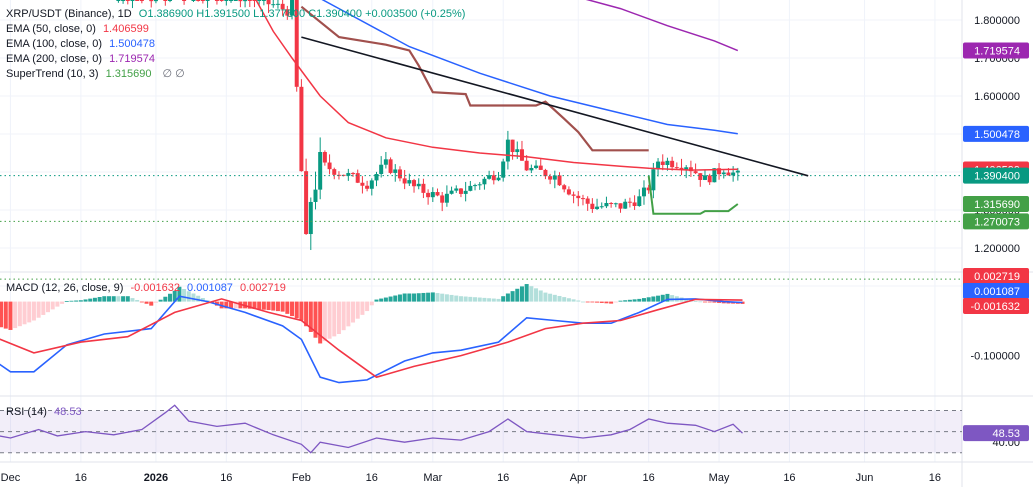 This screenshot has height=487, width=1033. What do you see at coordinates (1006, 434) in the screenshot?
I see `rsi-badge: 48.53` at bounding box center [1006, 434].